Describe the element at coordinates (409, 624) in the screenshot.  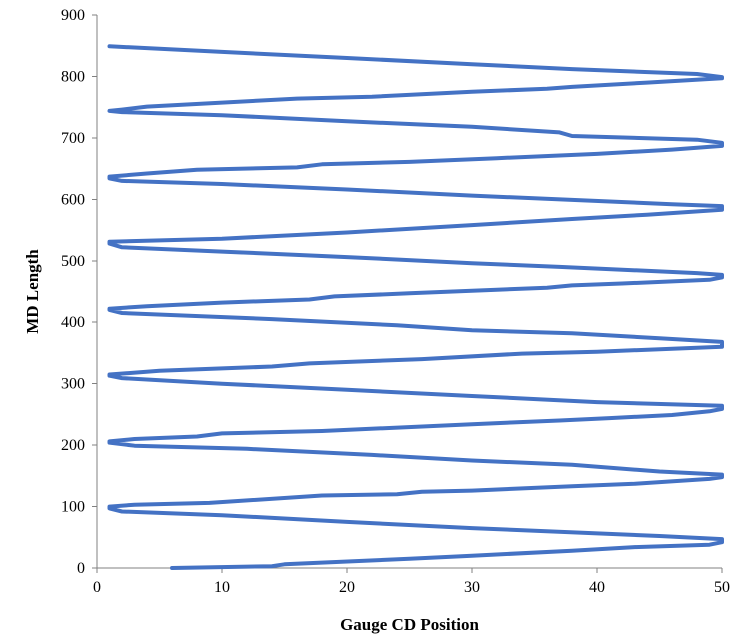
I see `x-axis-title: Gauge CD Position` at that location.